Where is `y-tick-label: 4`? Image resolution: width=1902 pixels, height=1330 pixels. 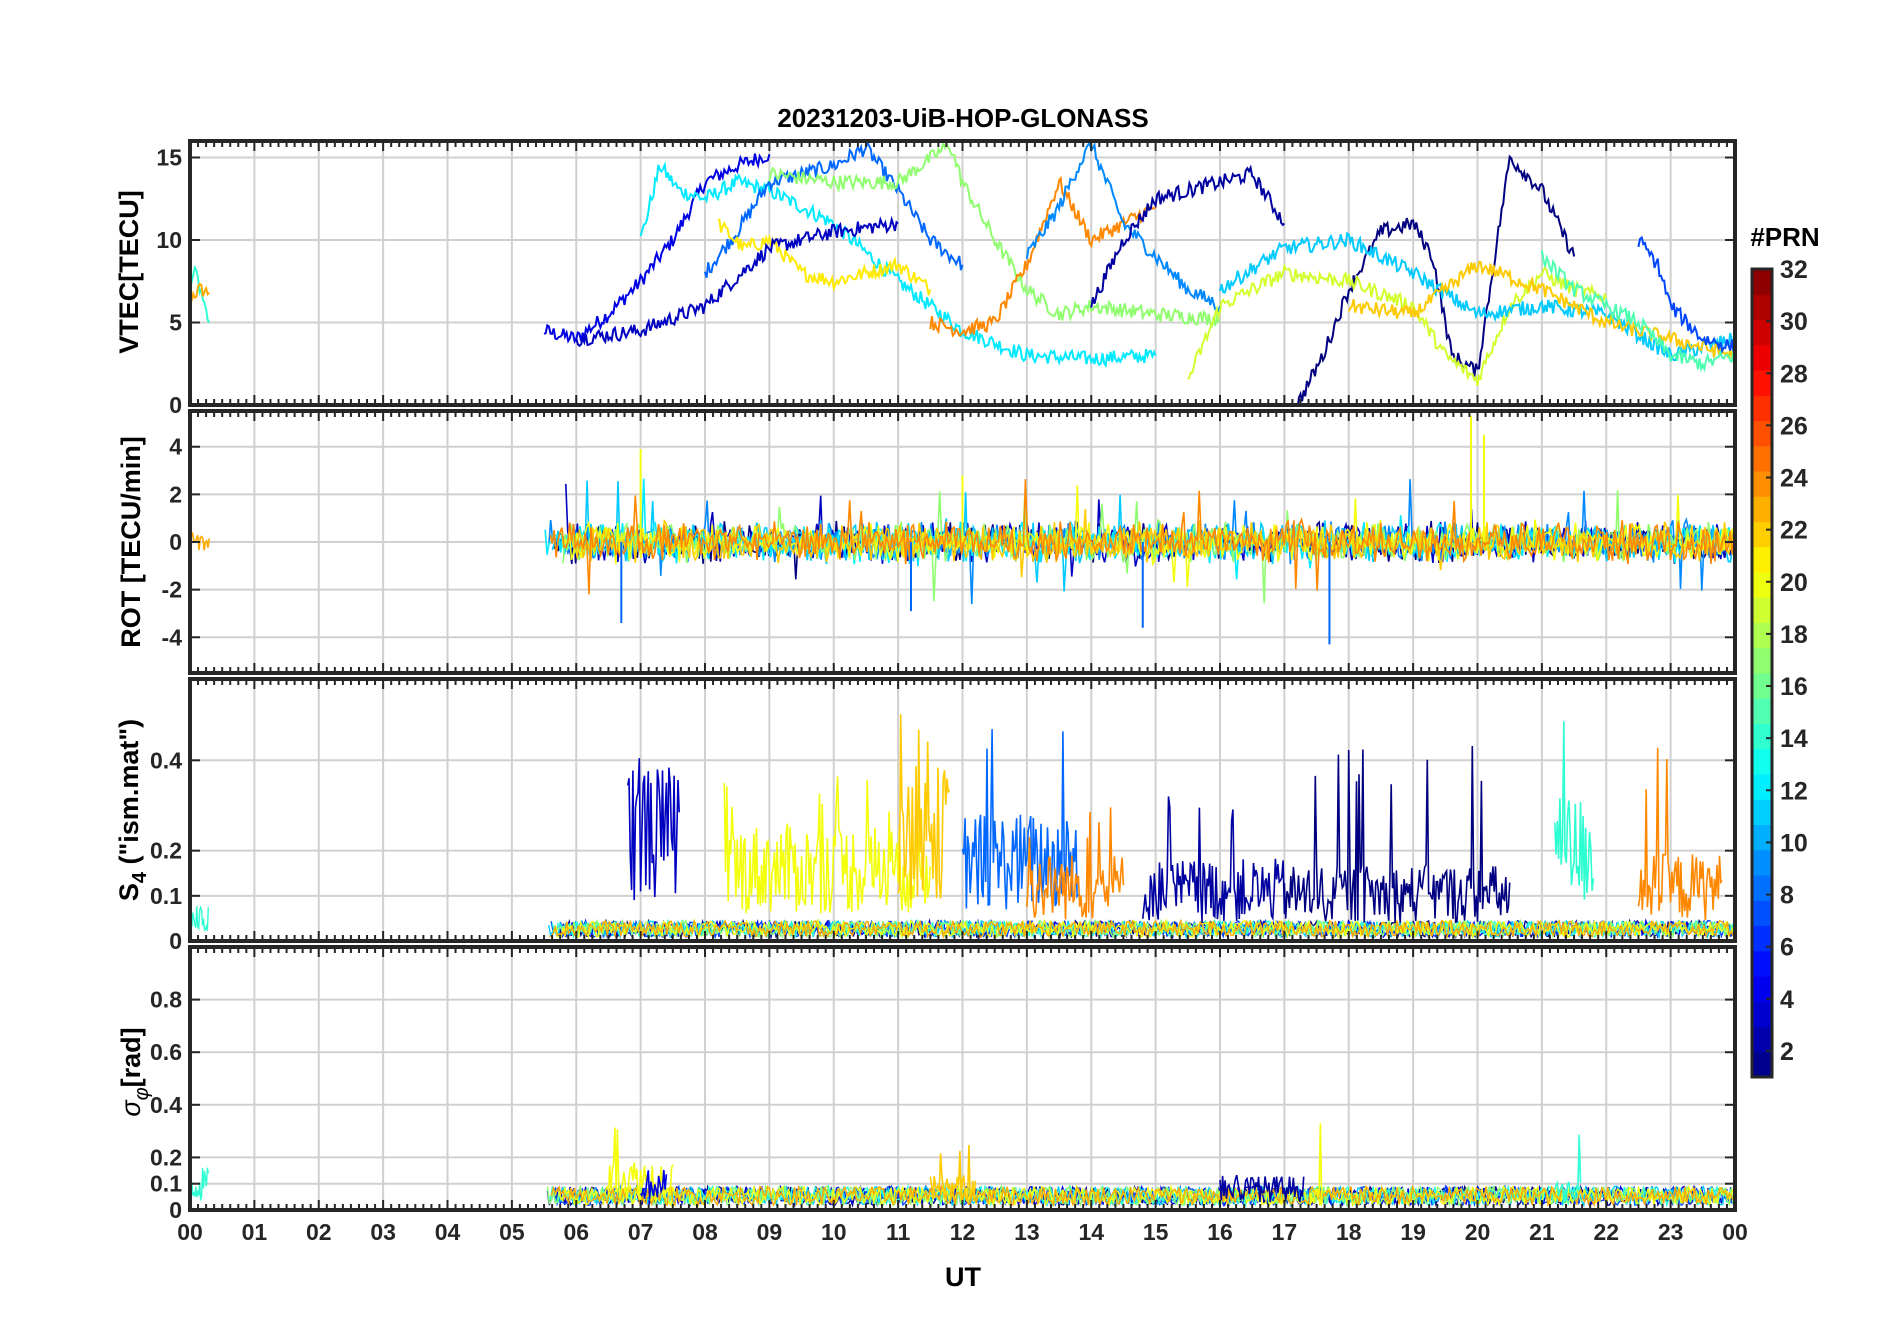 y-tick-label: 4 is located at coordinates (175, 447).